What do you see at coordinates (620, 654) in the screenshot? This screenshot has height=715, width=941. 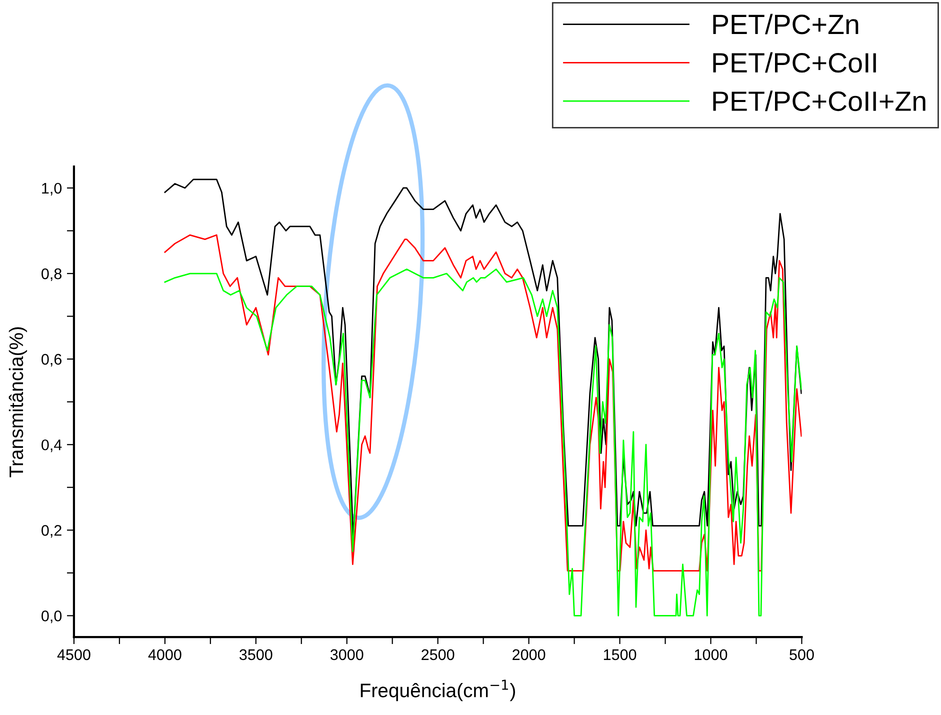 I see `x-tick-label: 1500` at bounding box center [620, 654].